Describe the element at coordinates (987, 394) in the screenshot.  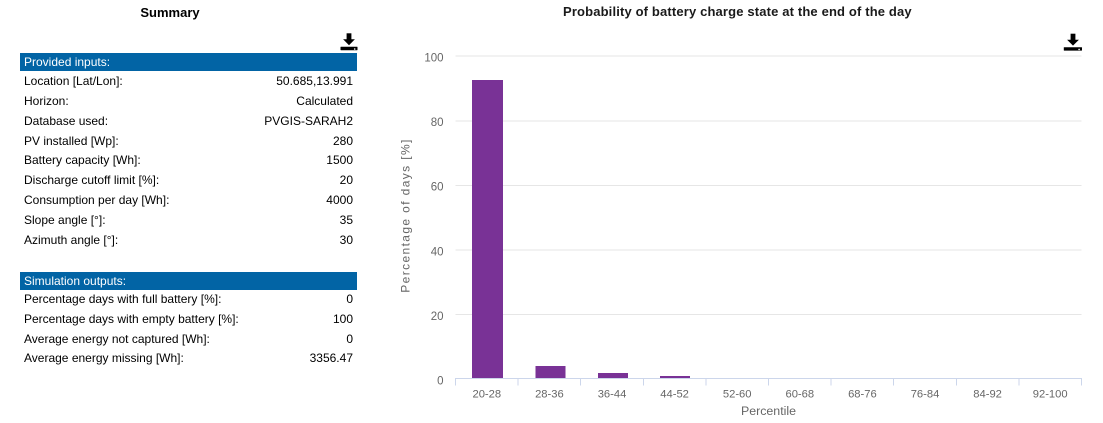
I see `svg-text: 84-92` at that location.